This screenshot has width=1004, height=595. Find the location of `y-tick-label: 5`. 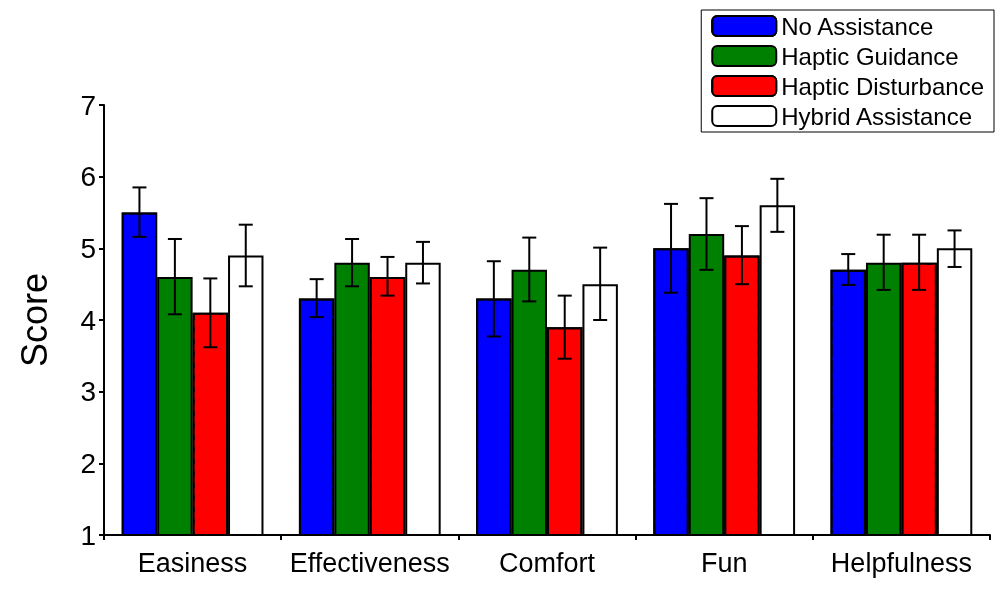

y-tick-label: 5 is located at coordinates (88, 248).